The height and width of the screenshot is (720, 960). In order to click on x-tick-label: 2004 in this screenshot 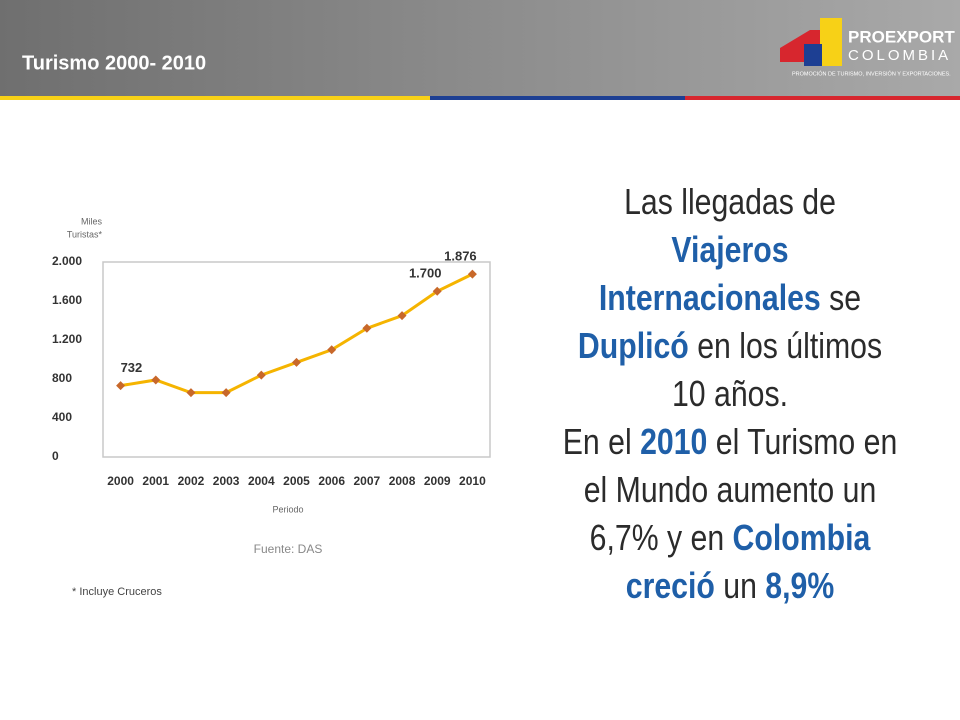, I will do `click(261, 481)`.